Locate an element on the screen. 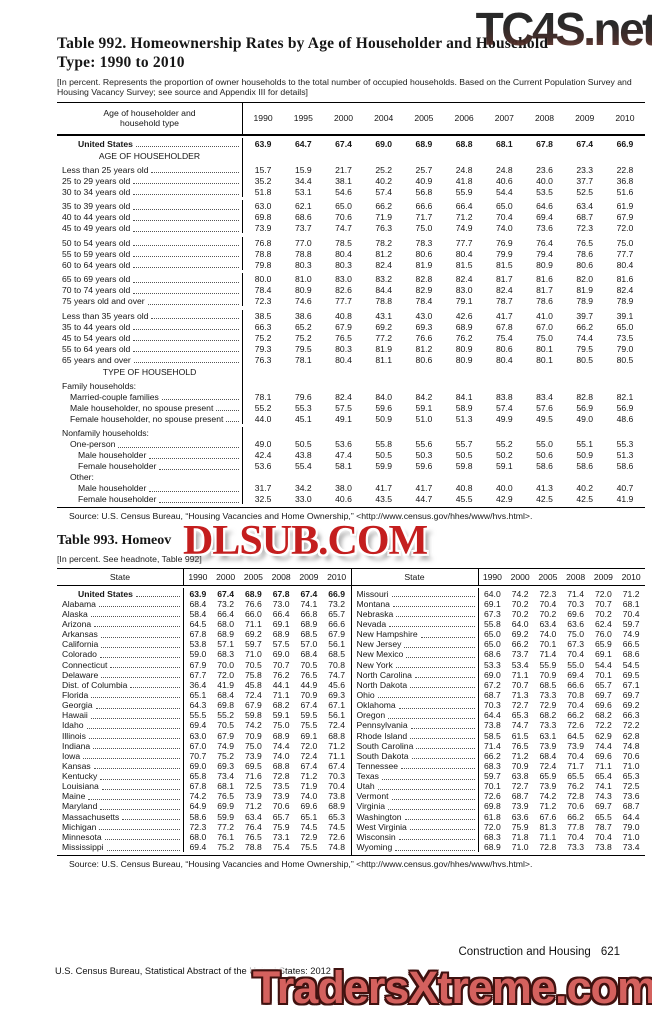 The image size is (652, 1024). row-label: Mississippi is located at coordinates (120, 847).